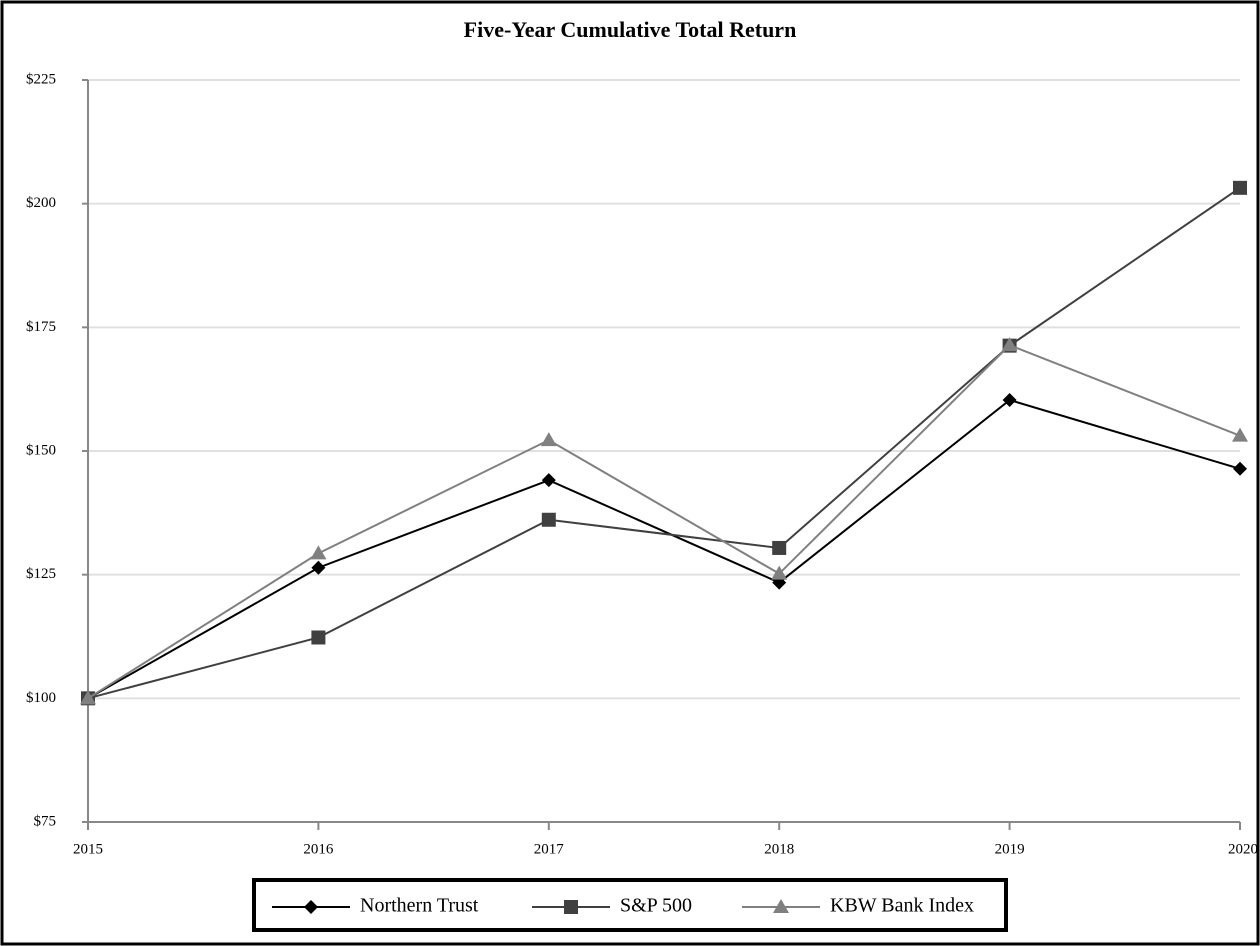  I want to click on x-tick-label: 2016, so click(318, 849).